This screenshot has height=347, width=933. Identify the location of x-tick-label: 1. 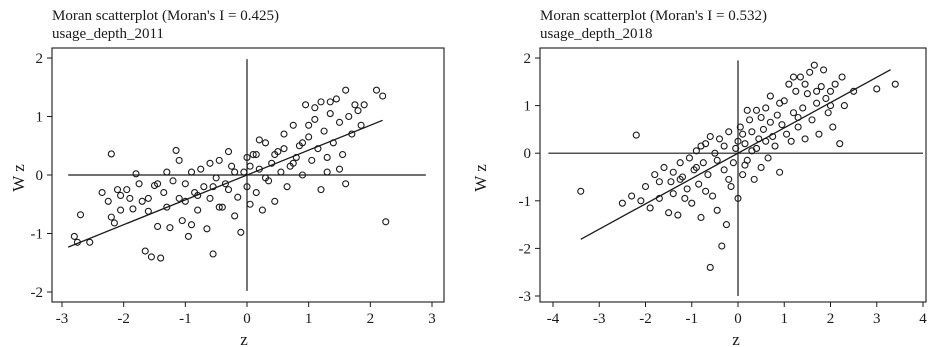
(309, 319).